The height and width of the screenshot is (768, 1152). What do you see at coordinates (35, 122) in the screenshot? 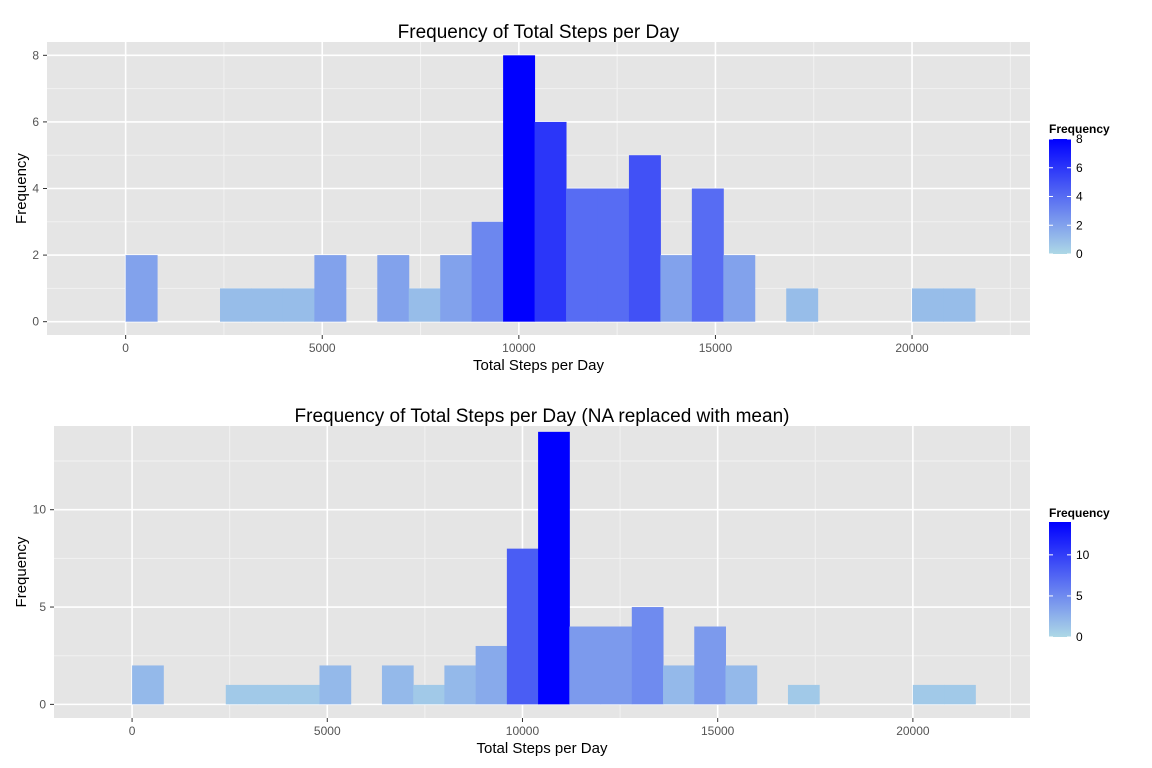
I see `y-tick-label: 6` at bounding box center [35, 122].